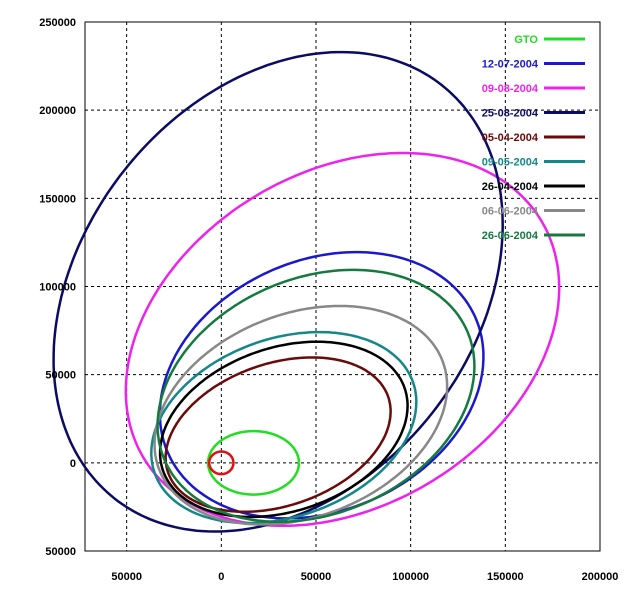  I want to click on legend-label: 09-08-2004, so click(510, 89).